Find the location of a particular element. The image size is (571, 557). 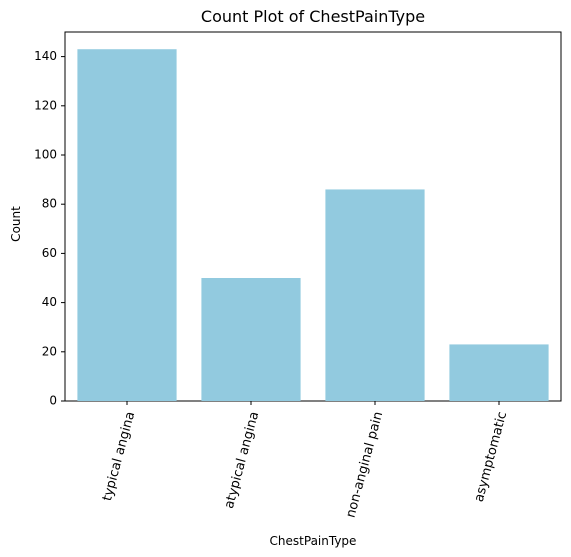

y-tick-label: 120 is located at coordinates (45, 105).